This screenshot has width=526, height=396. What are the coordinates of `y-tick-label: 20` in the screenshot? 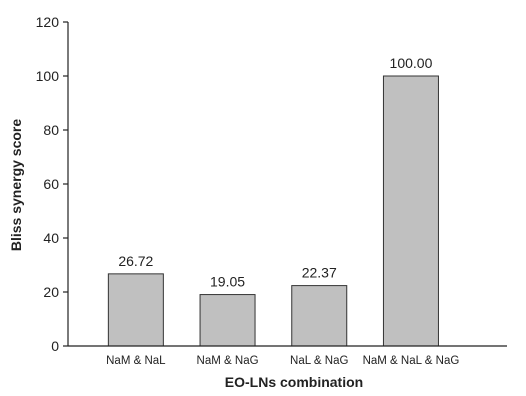 It's located at (51, 292).